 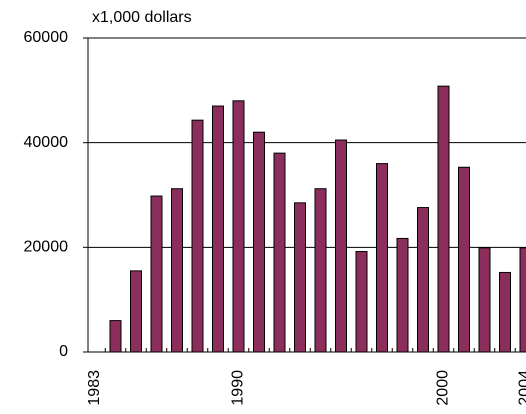 I want to click on x-tick-label: 2000, so click(x=443, y=388).